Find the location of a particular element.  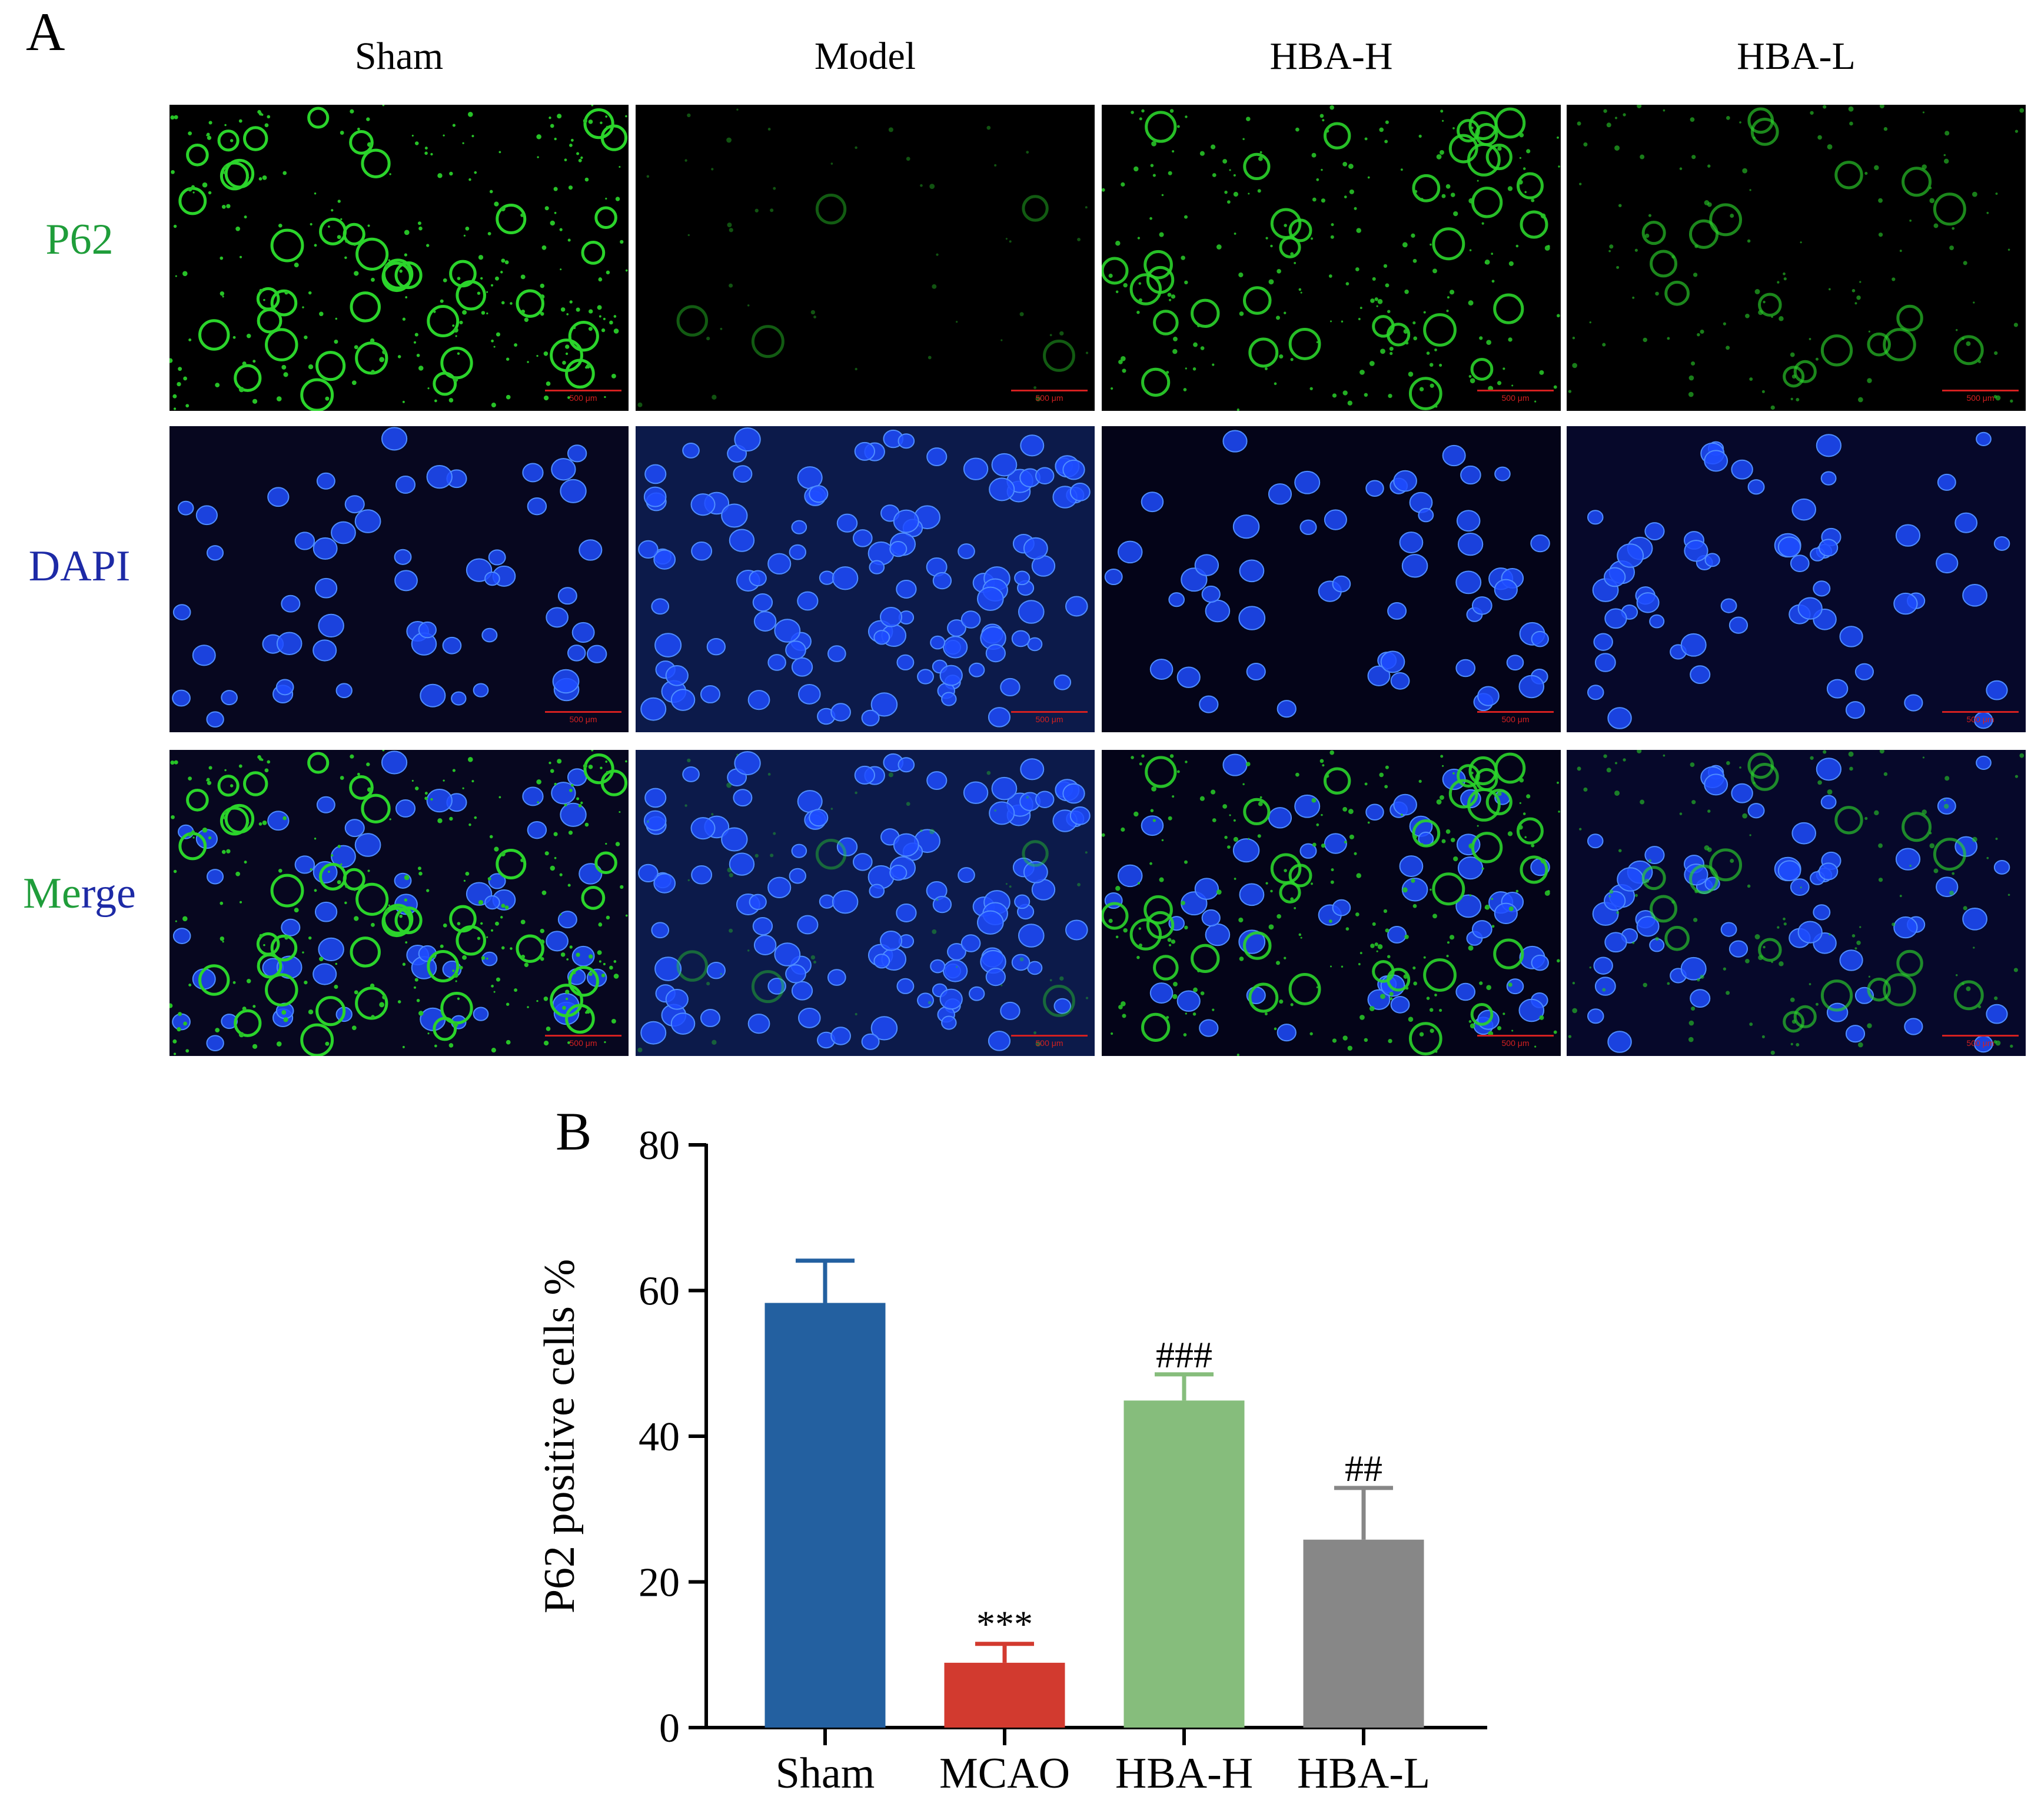

scale-bar-line is located at coordinates (1980, 712).